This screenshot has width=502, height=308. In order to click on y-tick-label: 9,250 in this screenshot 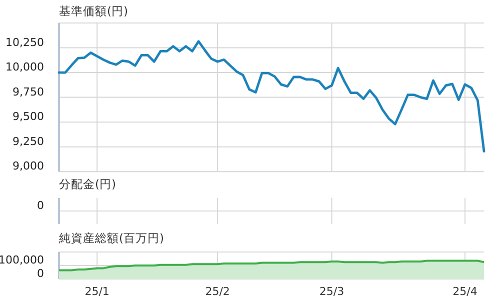, I will do `click(28, 141)`.